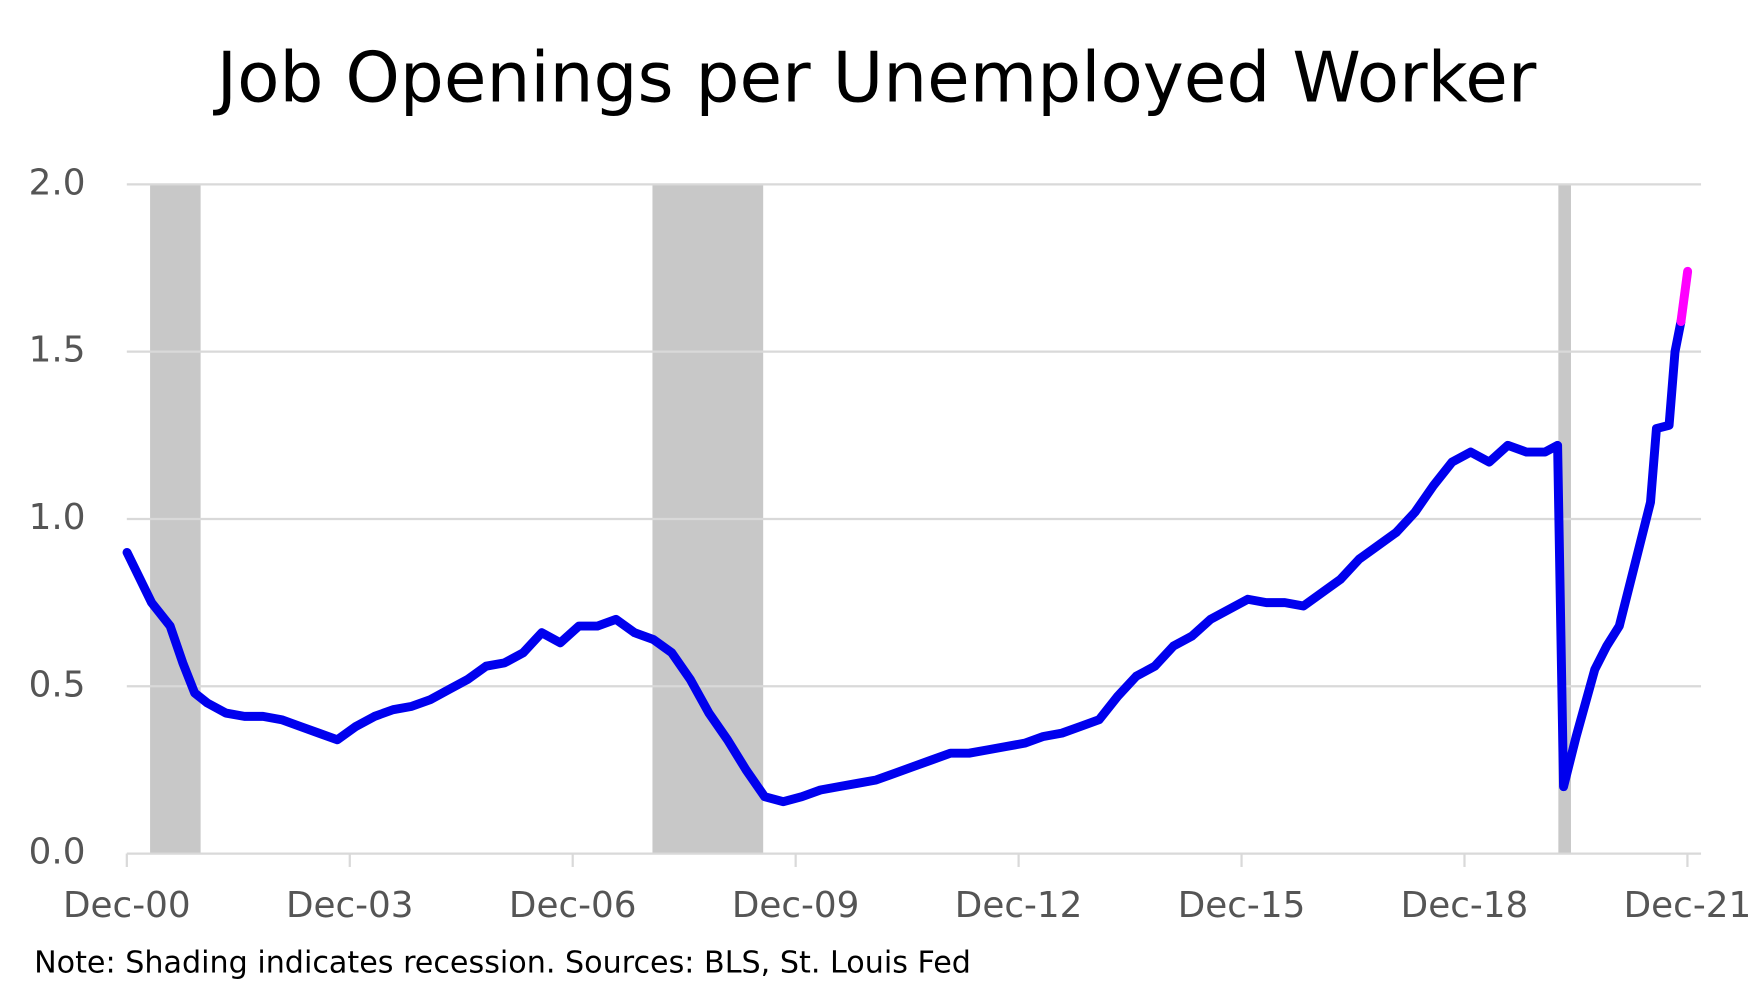  Describe the element at coordinates (1242, 905) in the screenshot. I see `x-tick-label: Dec-15` at that location.